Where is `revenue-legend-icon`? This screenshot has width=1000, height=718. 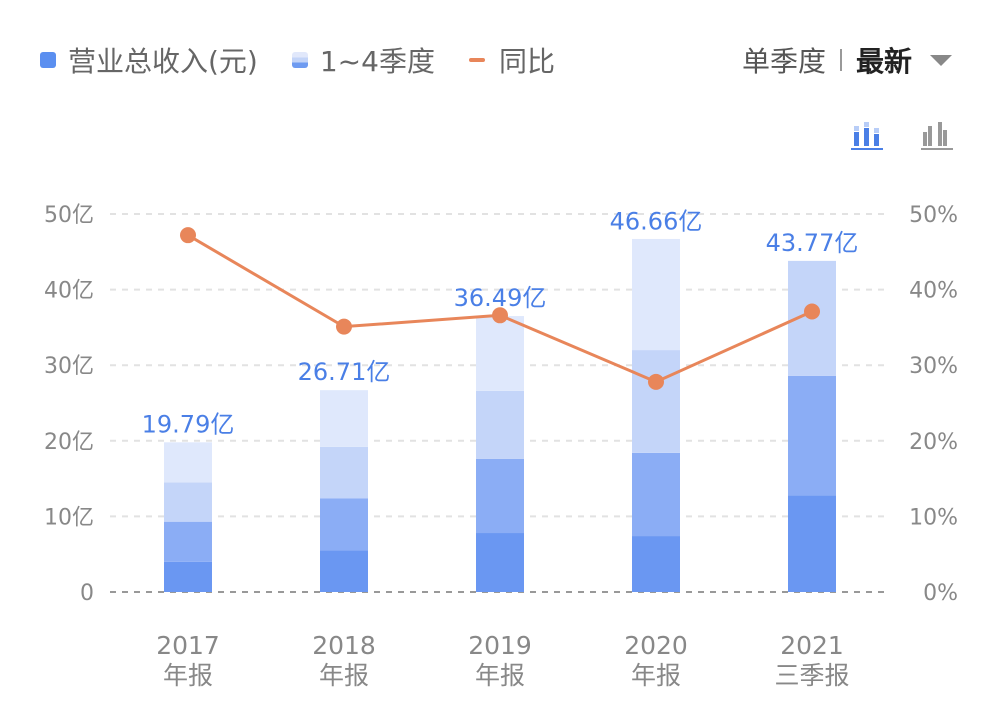 revenue-legend-icon is located at coordinates (48, 60).